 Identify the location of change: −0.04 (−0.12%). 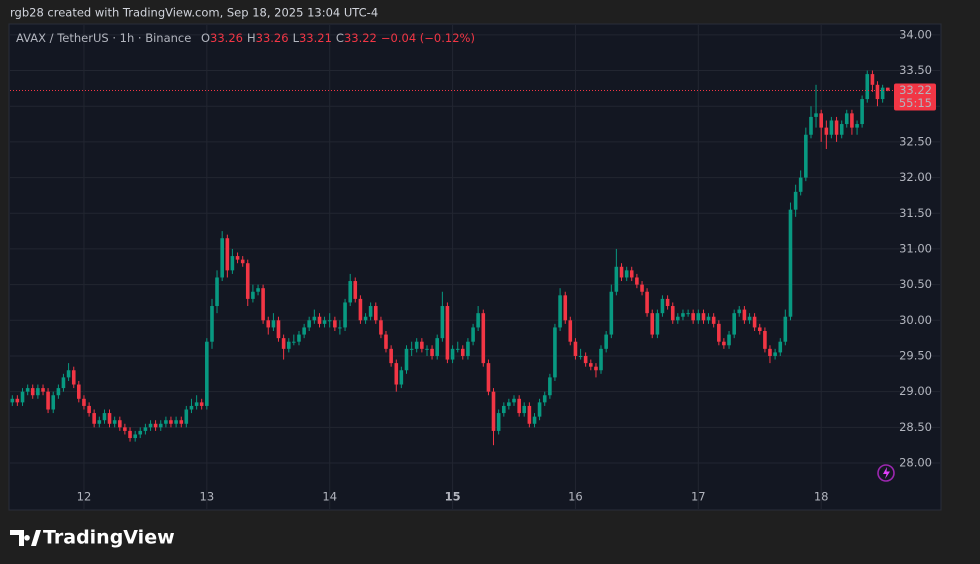
(428, 38).